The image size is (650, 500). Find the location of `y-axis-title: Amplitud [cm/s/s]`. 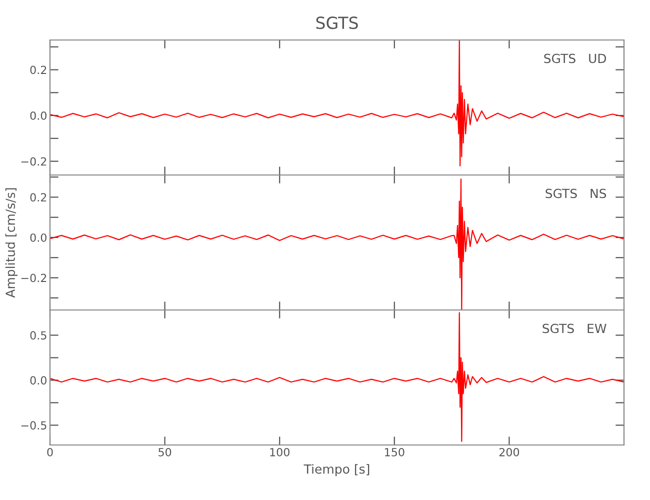

y-axis-title: Amplitud [cm/s/s] is located at coordinates (11, 243).